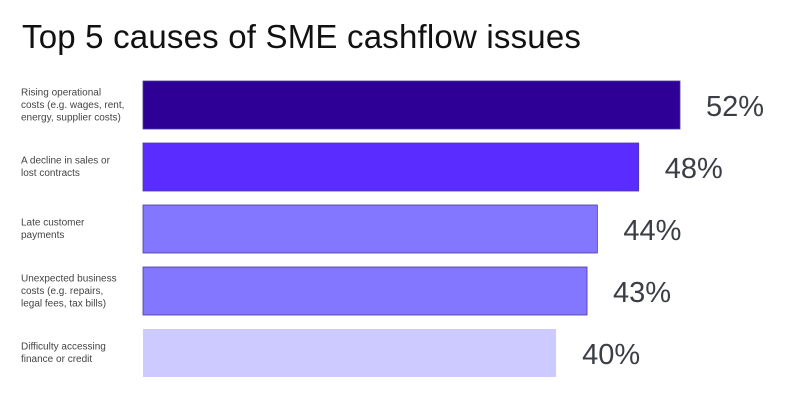 This screenshot has height=400, width=800. I want to click on category-label-4: Difficulty accessing finance or credit, so click(63, 354).